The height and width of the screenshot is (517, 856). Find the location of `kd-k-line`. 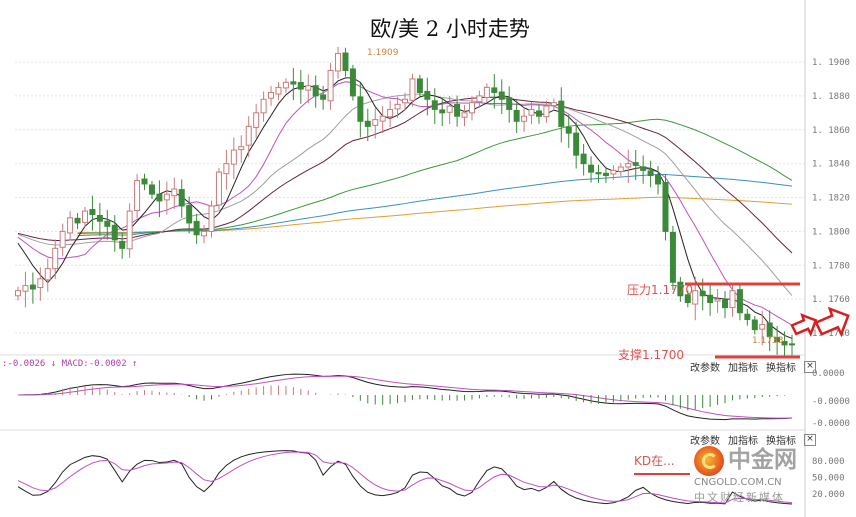

kd-k-line is located at coordinates (405, 477).